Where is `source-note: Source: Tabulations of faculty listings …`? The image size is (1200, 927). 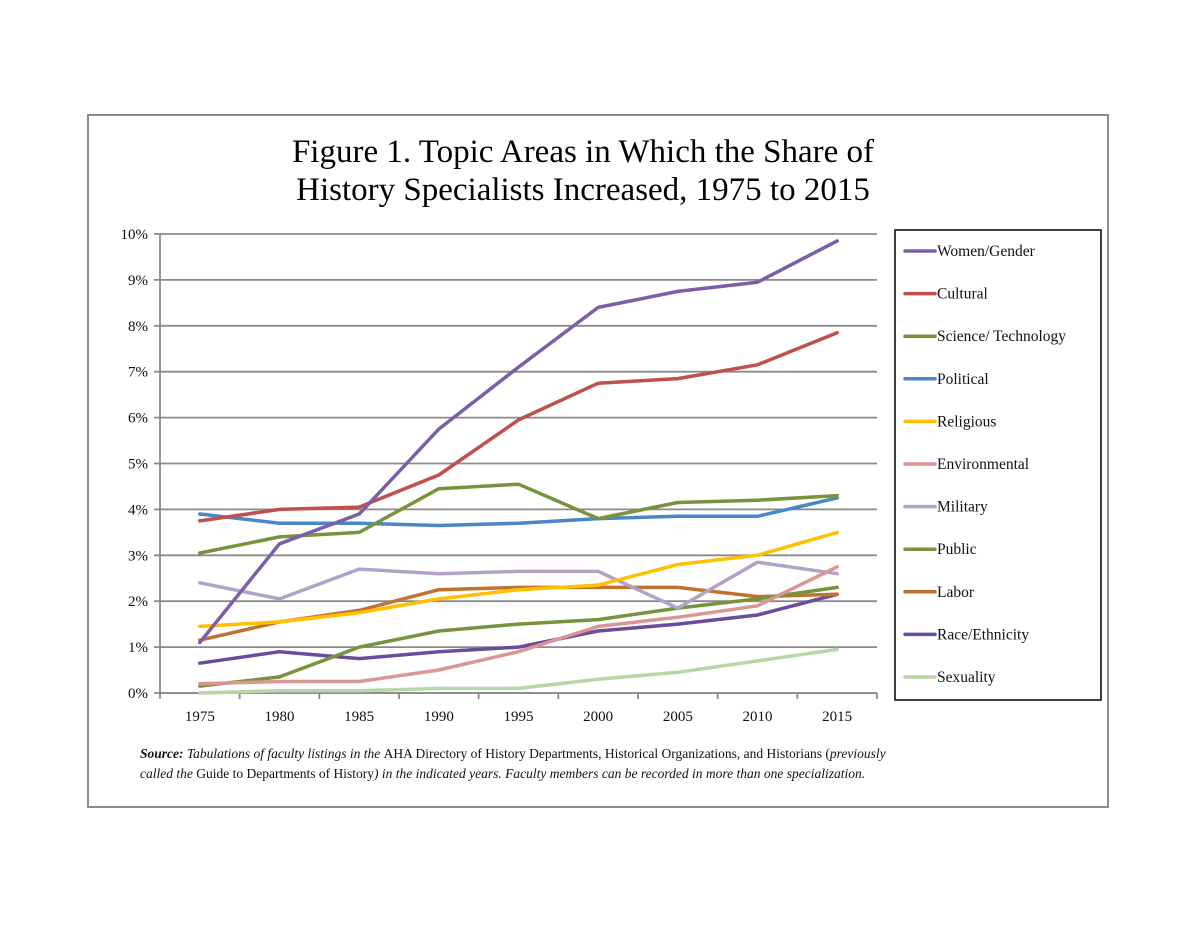 source-note: Source: Tabulations of faculty listings … is located at coordinates (600, 764).